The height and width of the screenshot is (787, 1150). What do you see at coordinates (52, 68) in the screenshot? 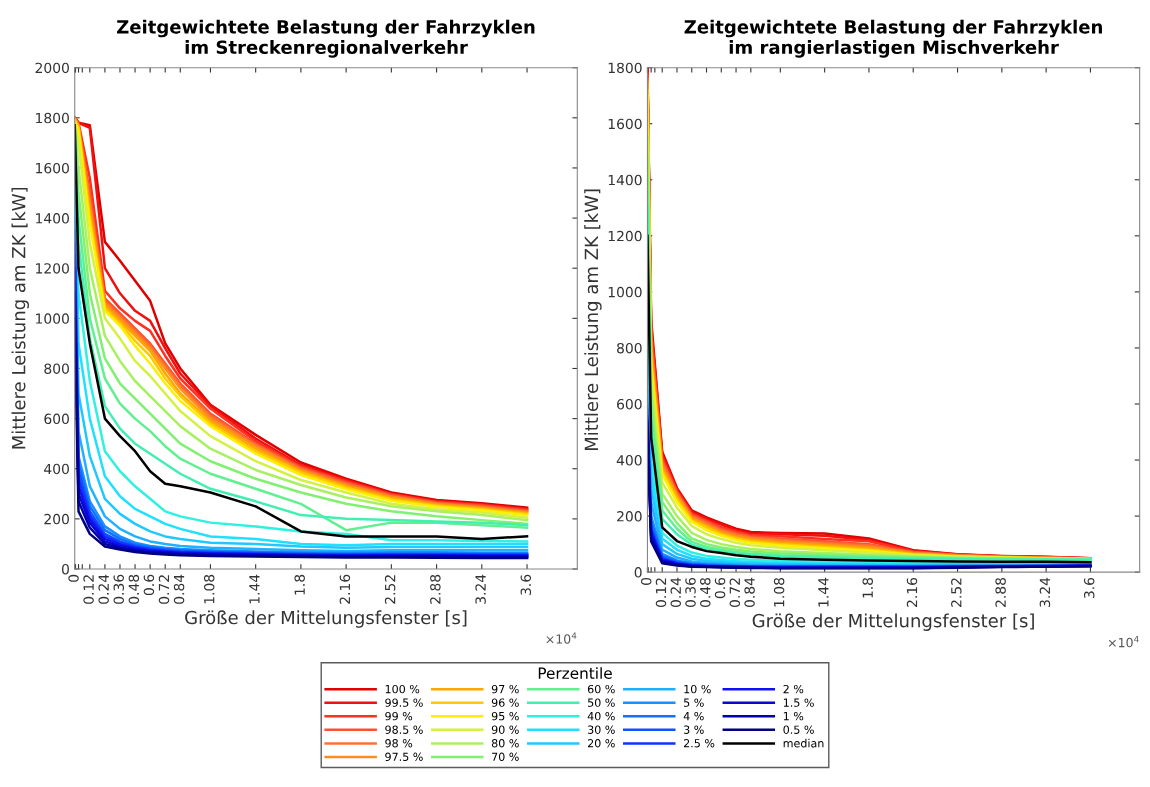
I see `y-tick-label: 2000` at bounding box center [52, 68].